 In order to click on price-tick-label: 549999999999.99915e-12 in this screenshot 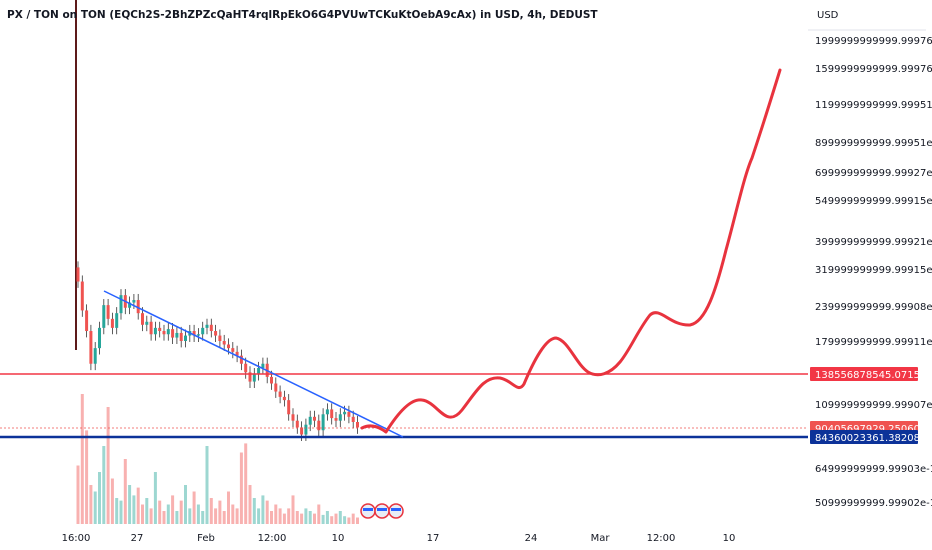, I will do `click(873, 201)`.